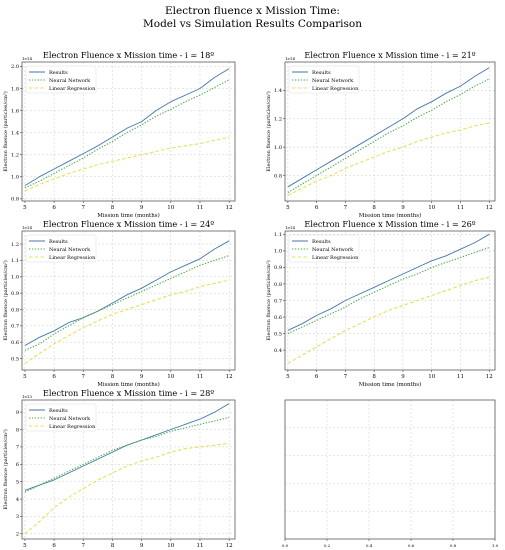 The width and height of the screenshot is (505, 550). Describe the element at coordinates (17, 430) in the screenshot. I see `y-tick-label: 8` at that location.